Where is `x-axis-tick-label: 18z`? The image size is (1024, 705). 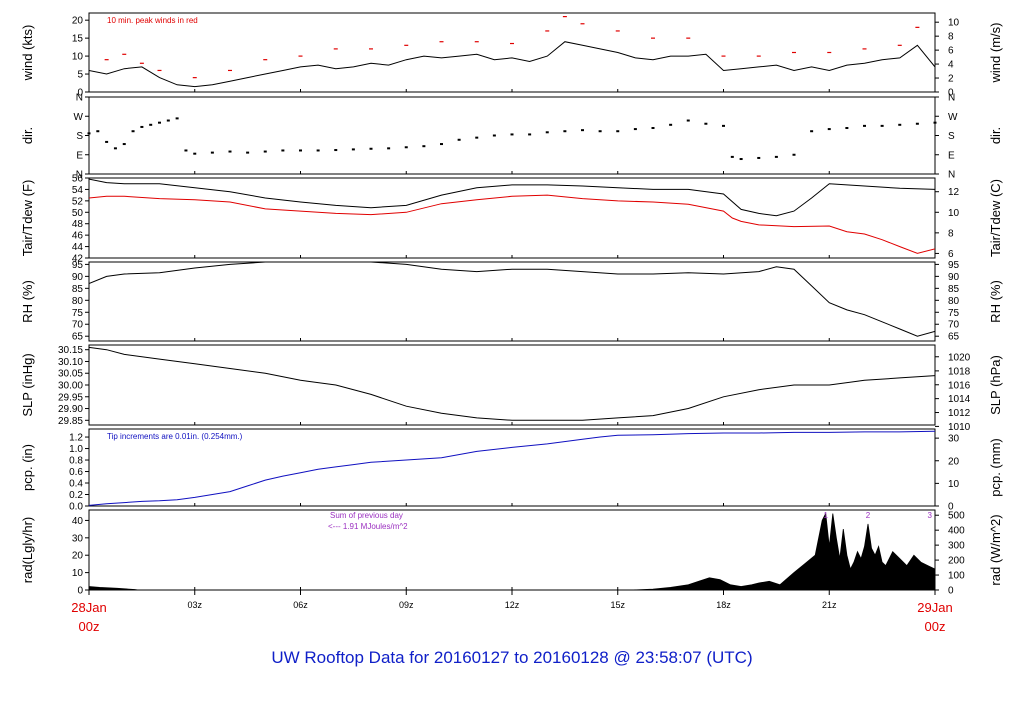
x-axis-tick-label: 18z is located at coordinates (723, 605).